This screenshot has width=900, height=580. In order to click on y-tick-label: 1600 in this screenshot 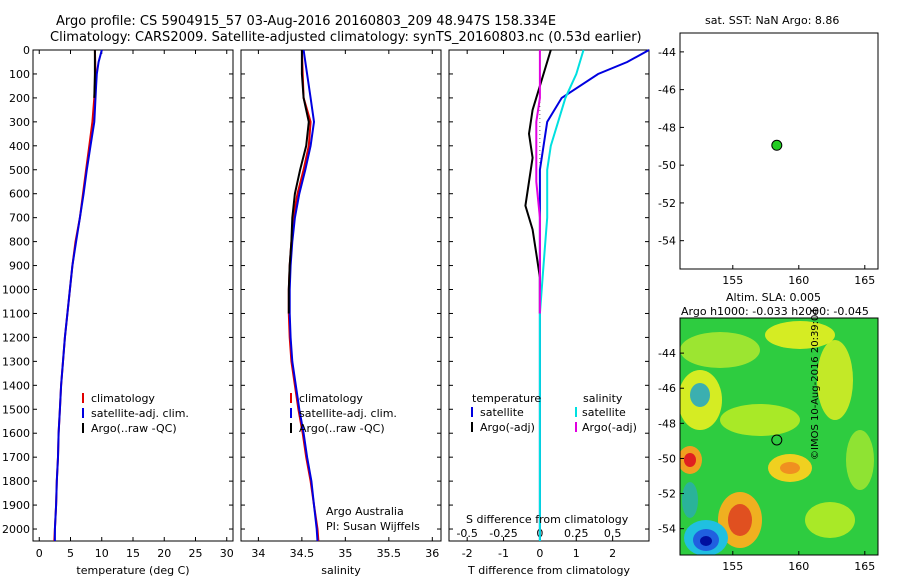, I will do `click(16, 433)`.